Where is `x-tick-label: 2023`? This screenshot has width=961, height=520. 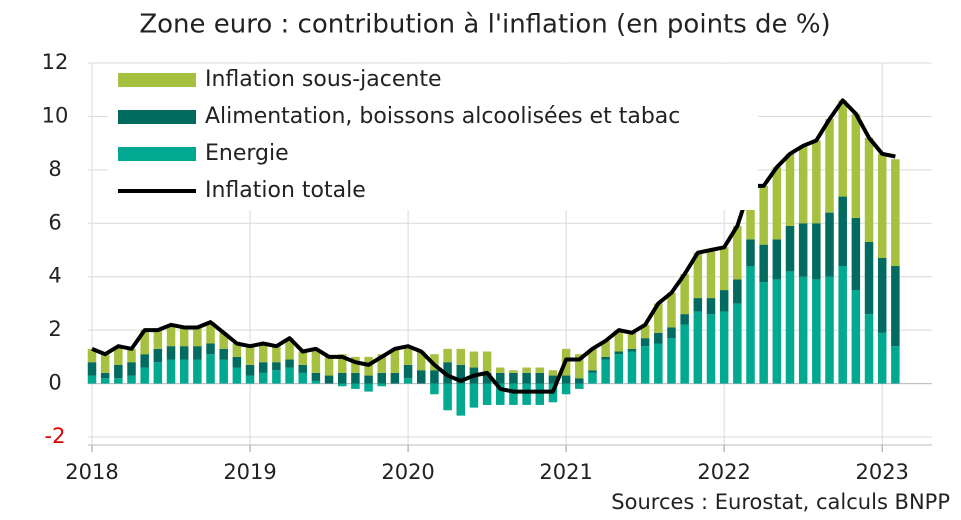
x-tick-label: 2023 is located at coordinates (881, 472).